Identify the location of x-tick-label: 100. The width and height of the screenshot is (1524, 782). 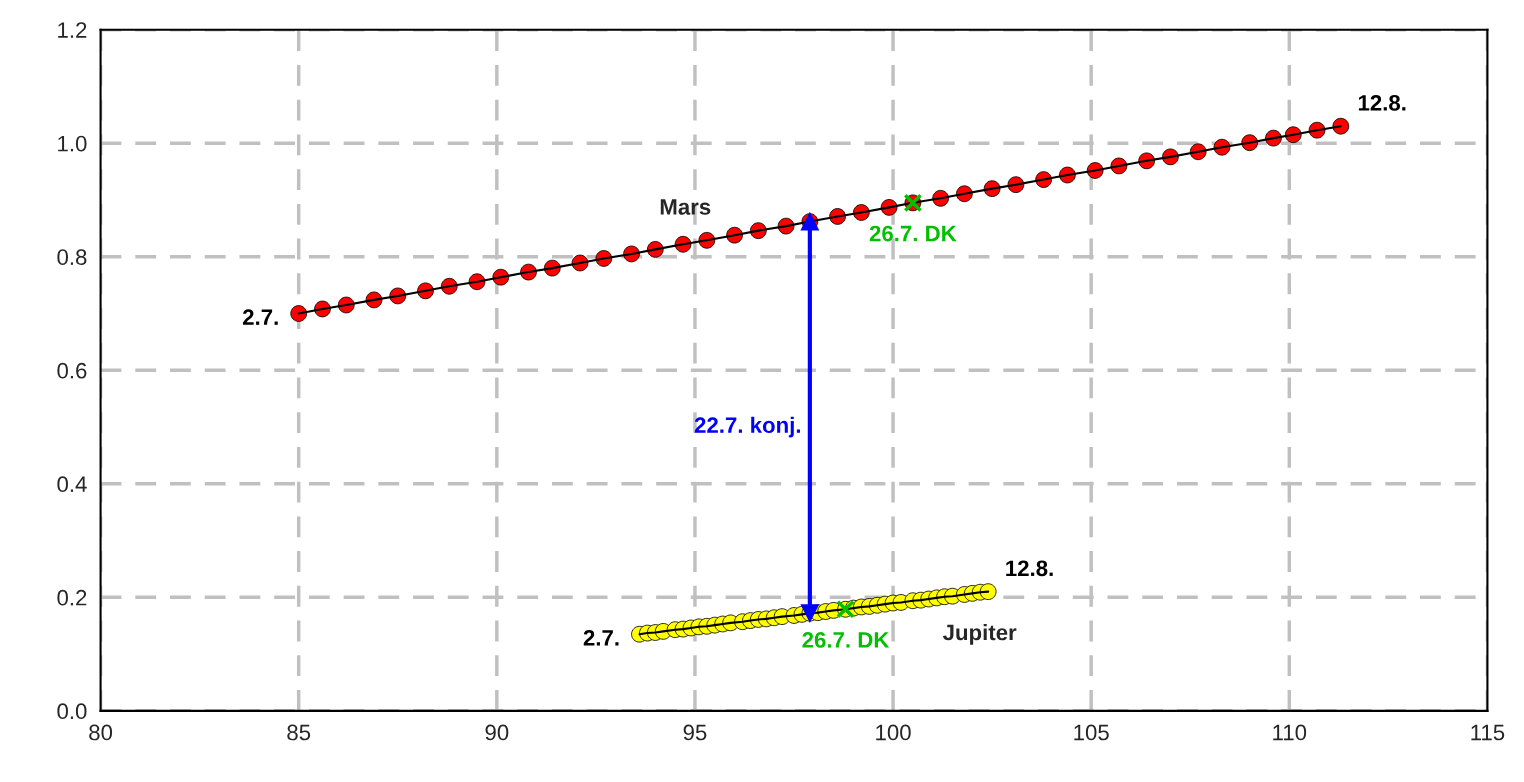
(893, 732).